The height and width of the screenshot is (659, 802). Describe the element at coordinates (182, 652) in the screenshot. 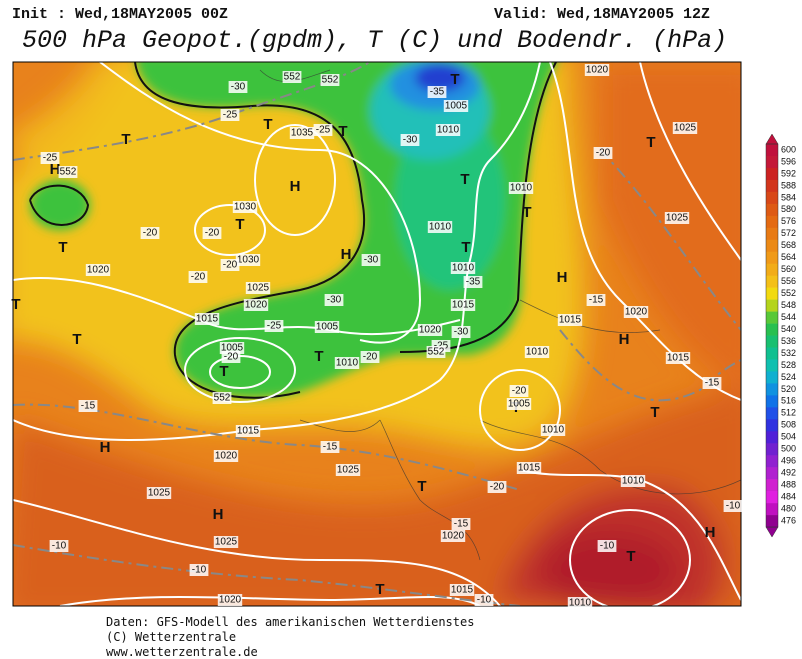

I see `footer-line: www.wetterzentrale.de` at that location.